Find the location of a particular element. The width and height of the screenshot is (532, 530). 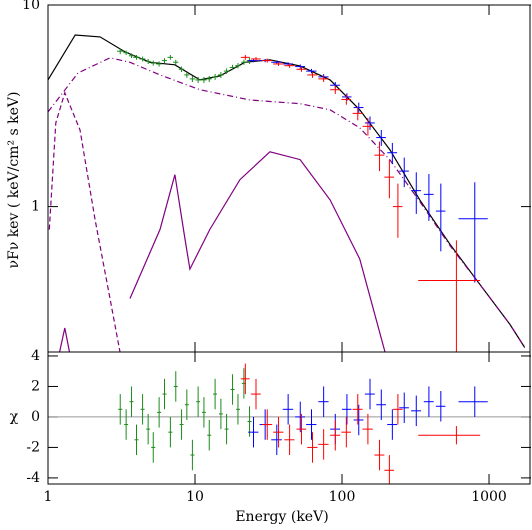

y-tick-label: 0 is located at coordinates (35, 417).